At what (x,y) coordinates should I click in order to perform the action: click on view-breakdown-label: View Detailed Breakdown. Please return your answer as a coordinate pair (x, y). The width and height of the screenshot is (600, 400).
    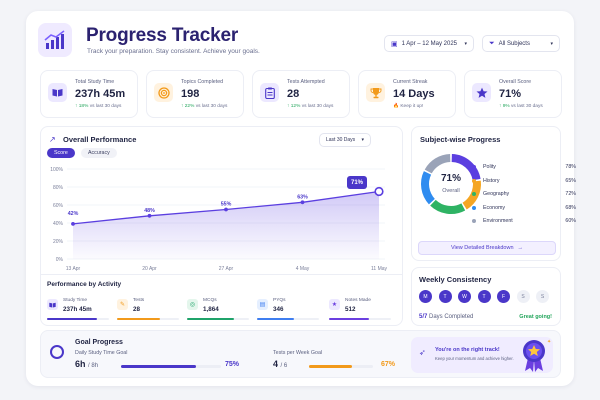
    Looking at the image, I should click on (482, 248).